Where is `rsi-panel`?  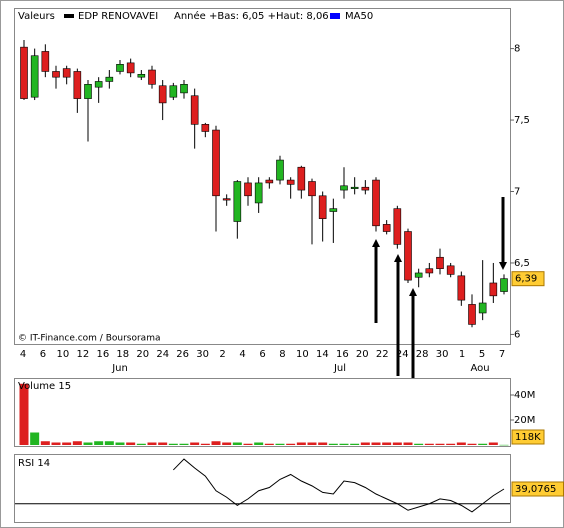
rsi-panel is located at coordinates (262, 488).